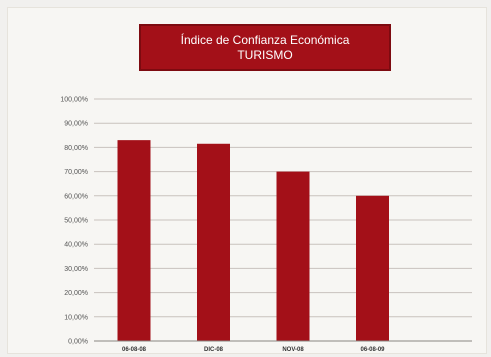 Image resolution: width=491 pixels, height=357 pixels. I want to click on y-tick-label: 90,00%, so click(76, 124).